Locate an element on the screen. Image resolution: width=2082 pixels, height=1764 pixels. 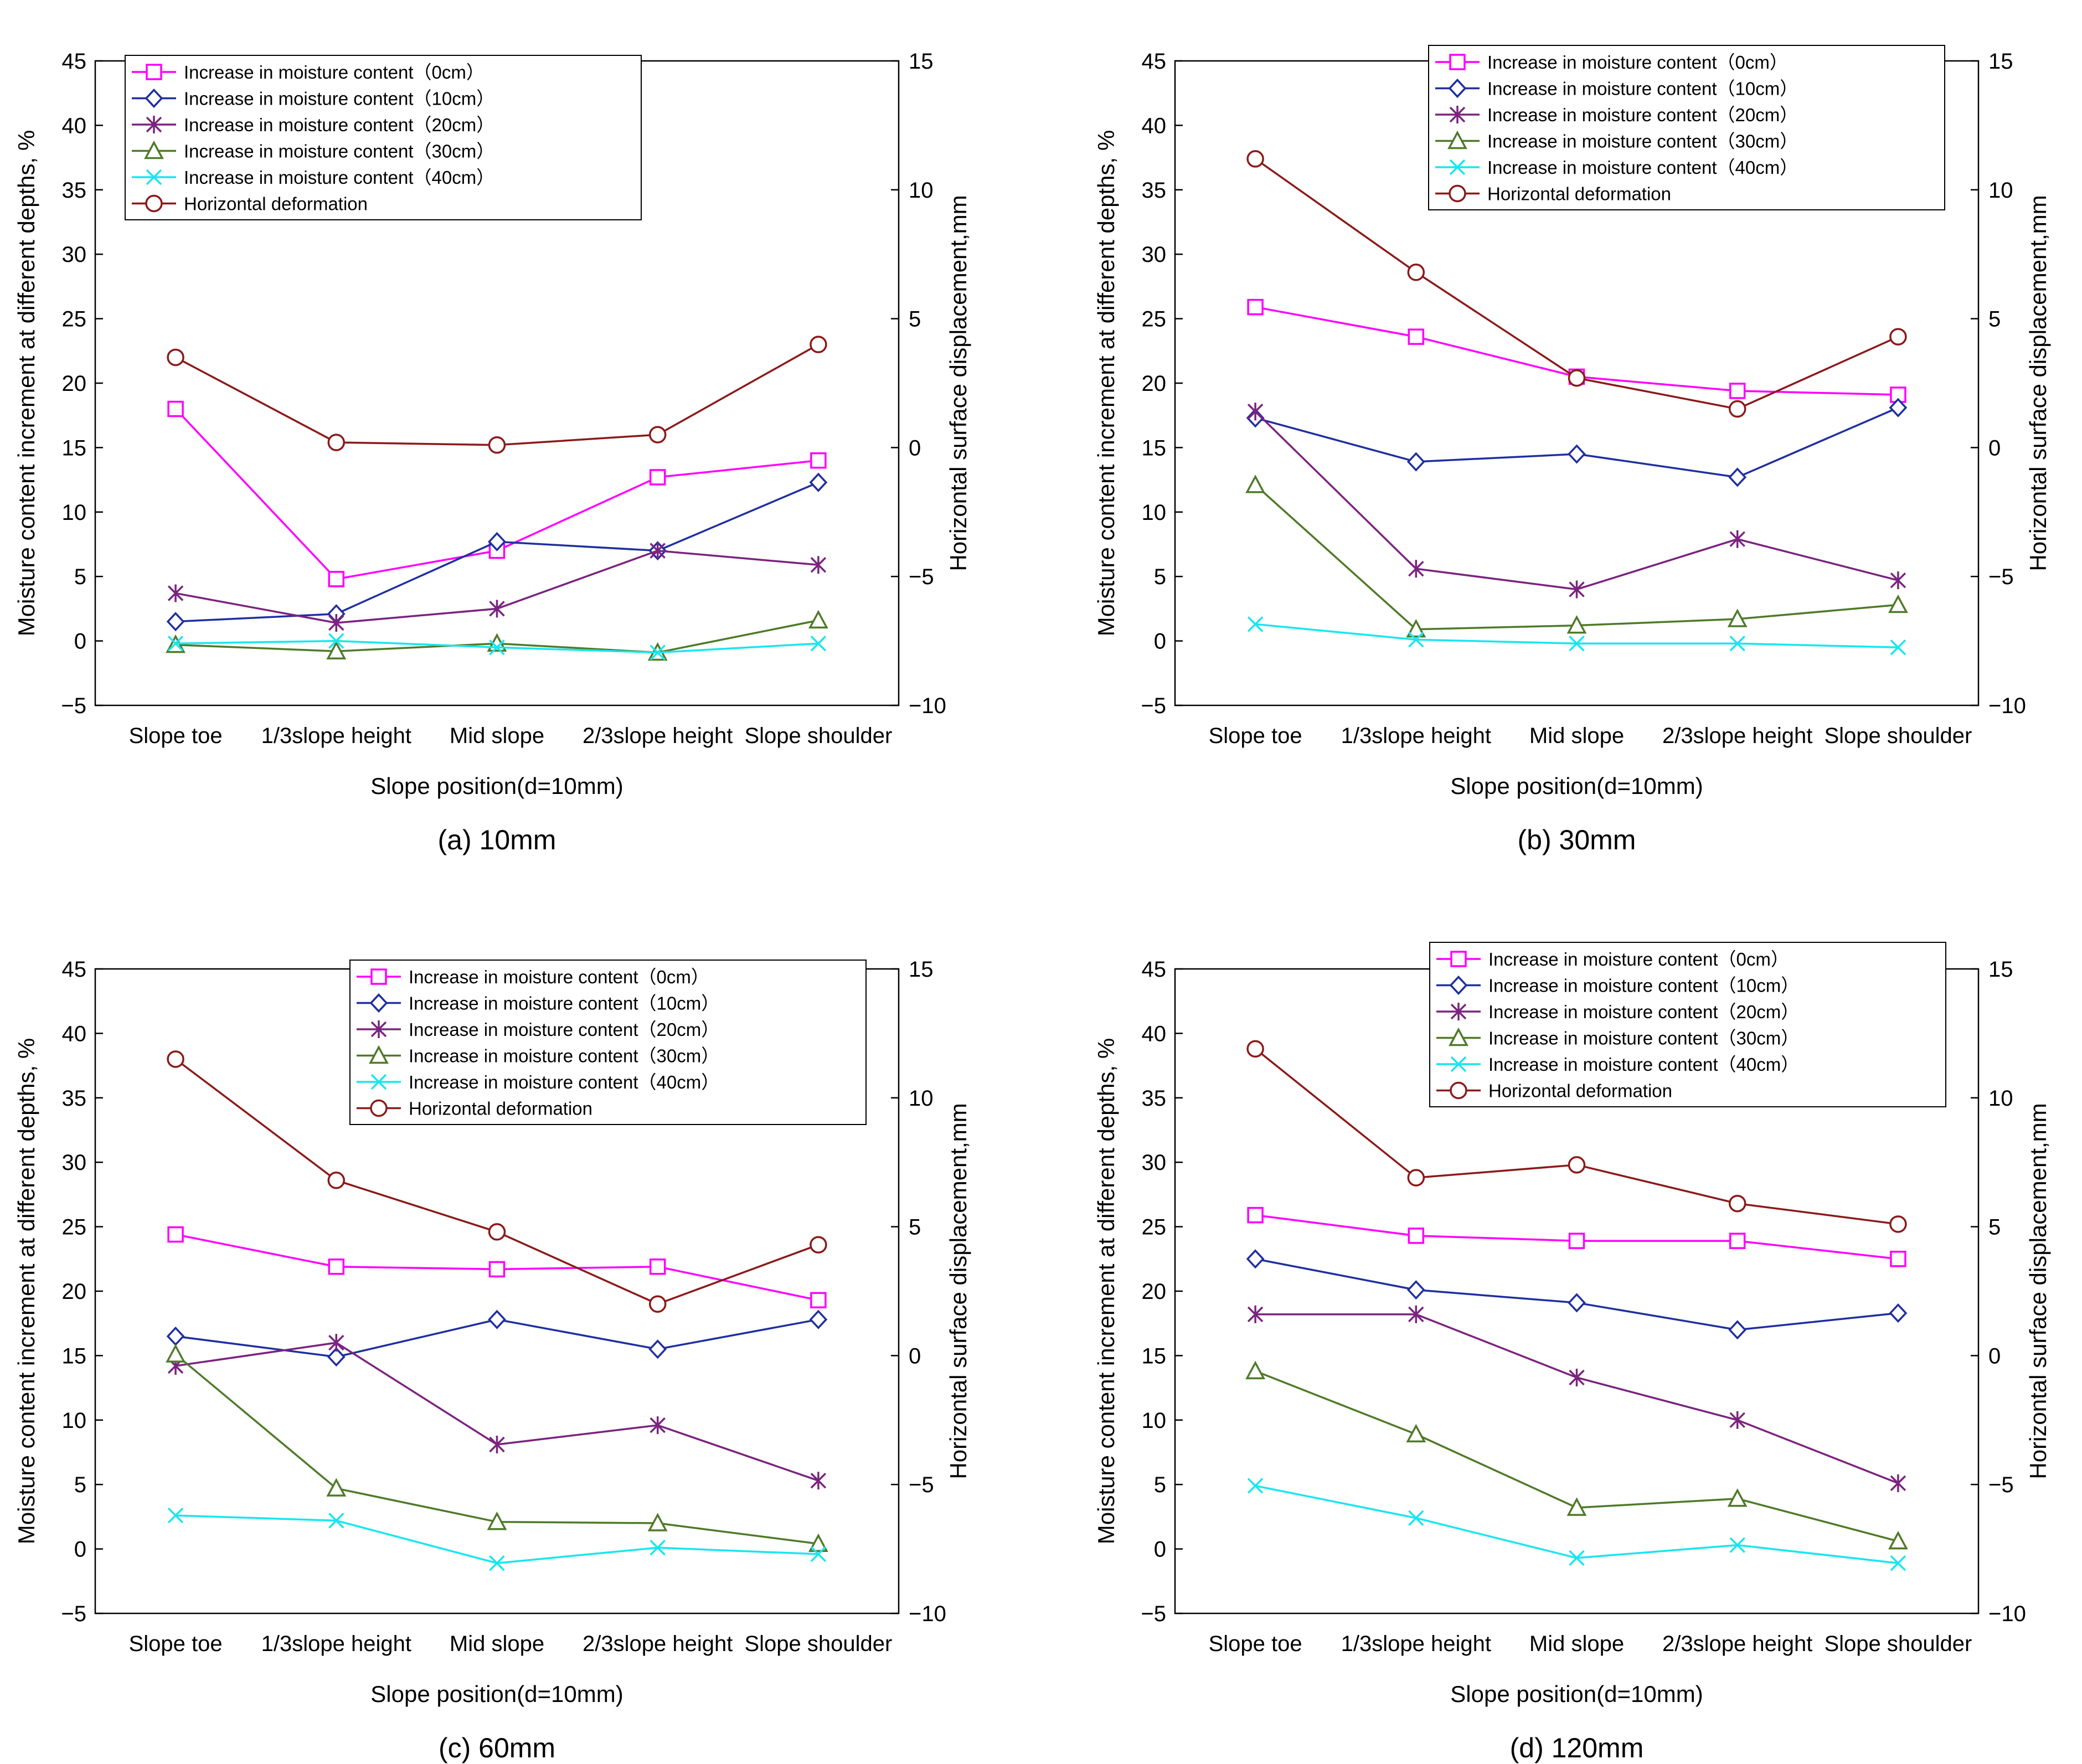
y-left-tick-label: 10 is located at coordinates (1154, 1421).